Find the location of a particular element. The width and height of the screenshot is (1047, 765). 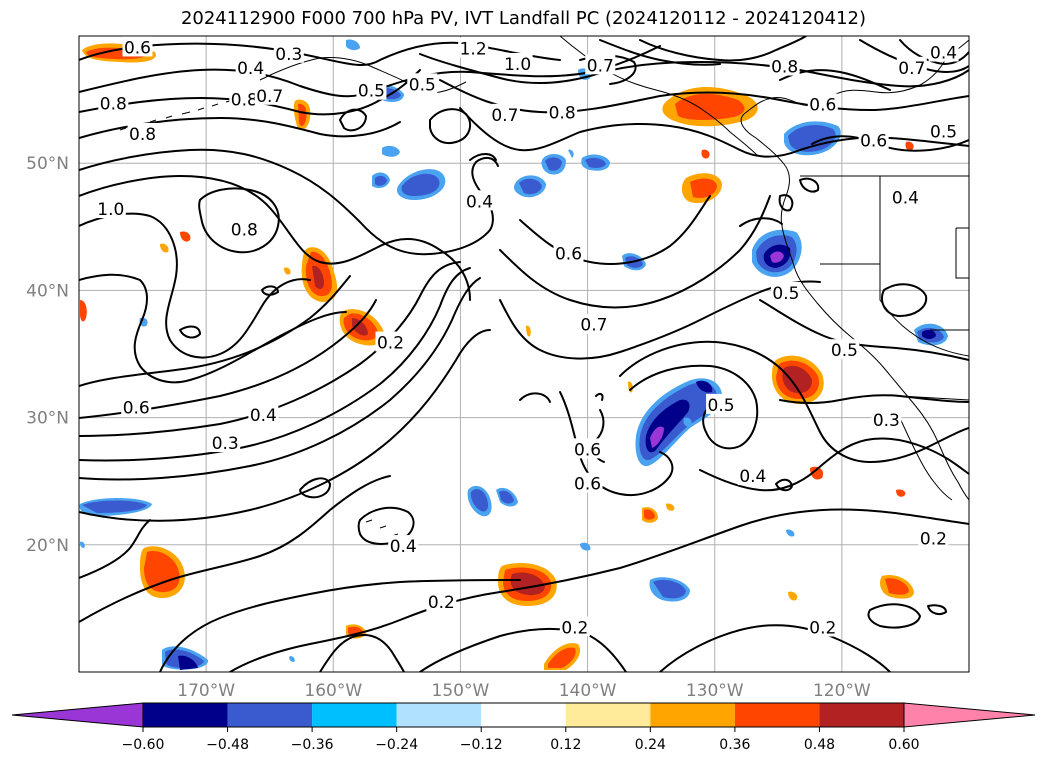

lon-label: 160°W is located at coordinates (333, 691).